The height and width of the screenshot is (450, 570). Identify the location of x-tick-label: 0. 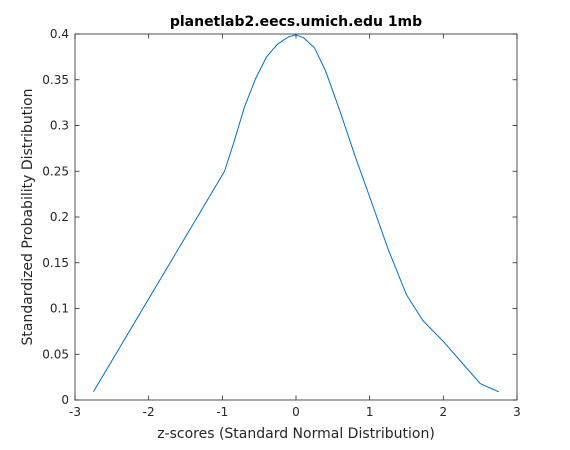
(296, 412).